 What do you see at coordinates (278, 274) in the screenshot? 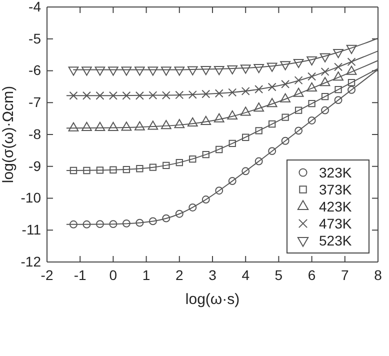
I see `x-tick-label: 5` at bounding box center [278, 274].